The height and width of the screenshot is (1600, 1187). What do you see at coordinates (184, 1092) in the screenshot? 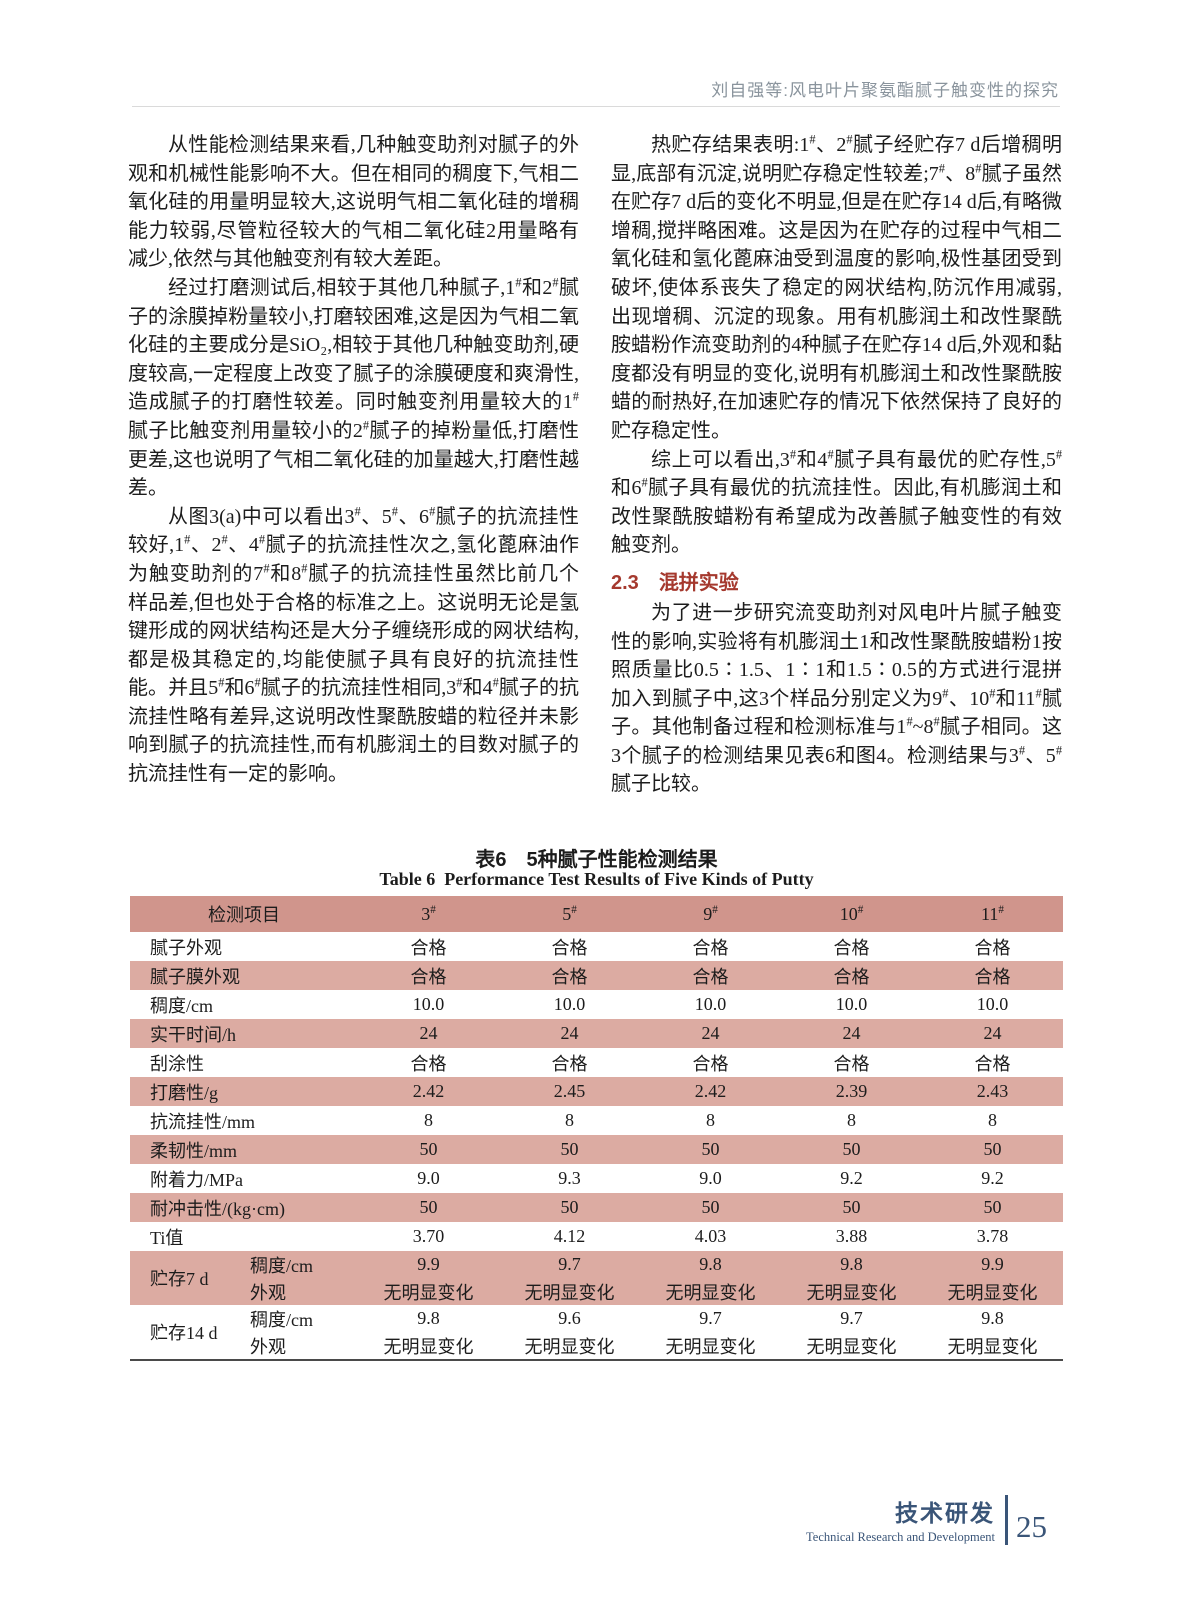
I see `row-label: 打磨性/g` at bounding box center [184, 1092].